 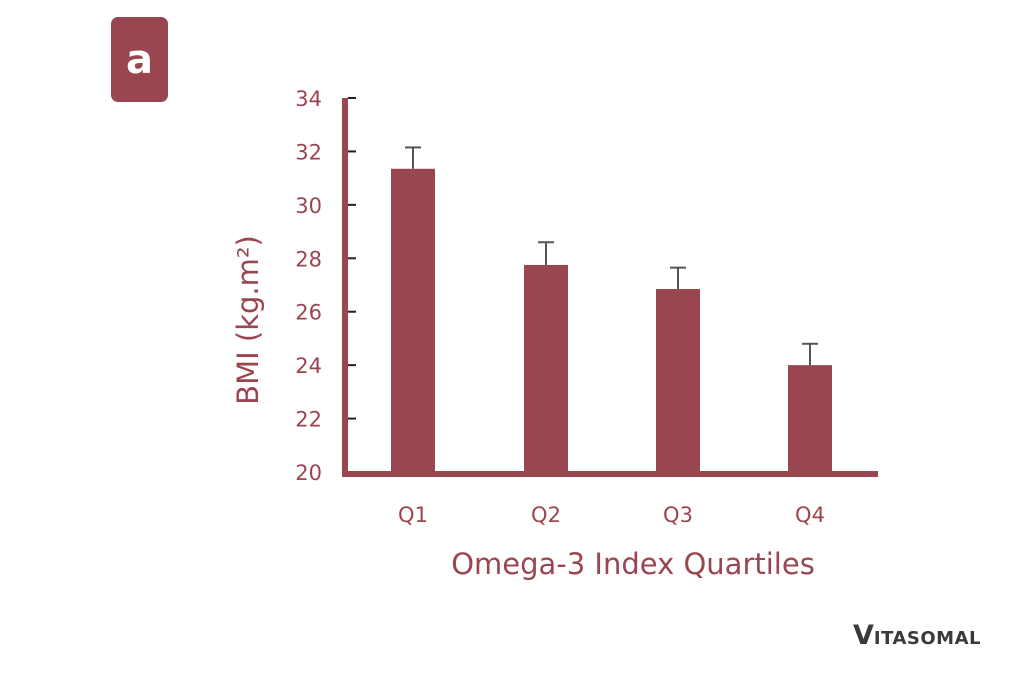 I want to click on y-axis-line, so click(x=345, y=287).